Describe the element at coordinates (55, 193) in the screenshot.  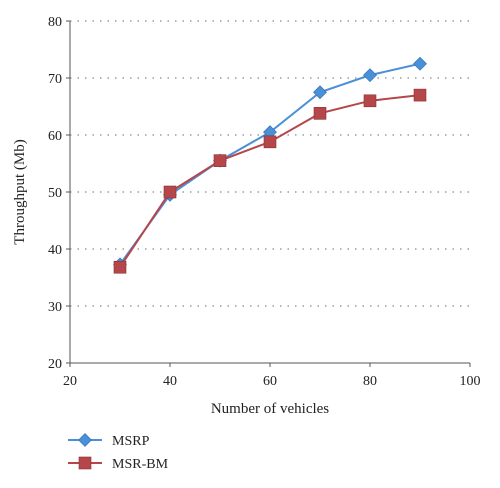
I see `y-tick-label-50: 50` at that location.